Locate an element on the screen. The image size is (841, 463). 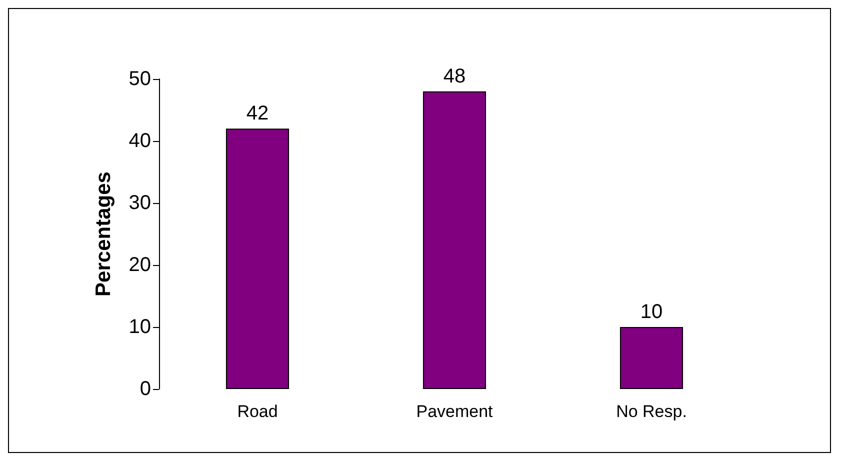
data-label: 48 is located at coordinates (454, 76).